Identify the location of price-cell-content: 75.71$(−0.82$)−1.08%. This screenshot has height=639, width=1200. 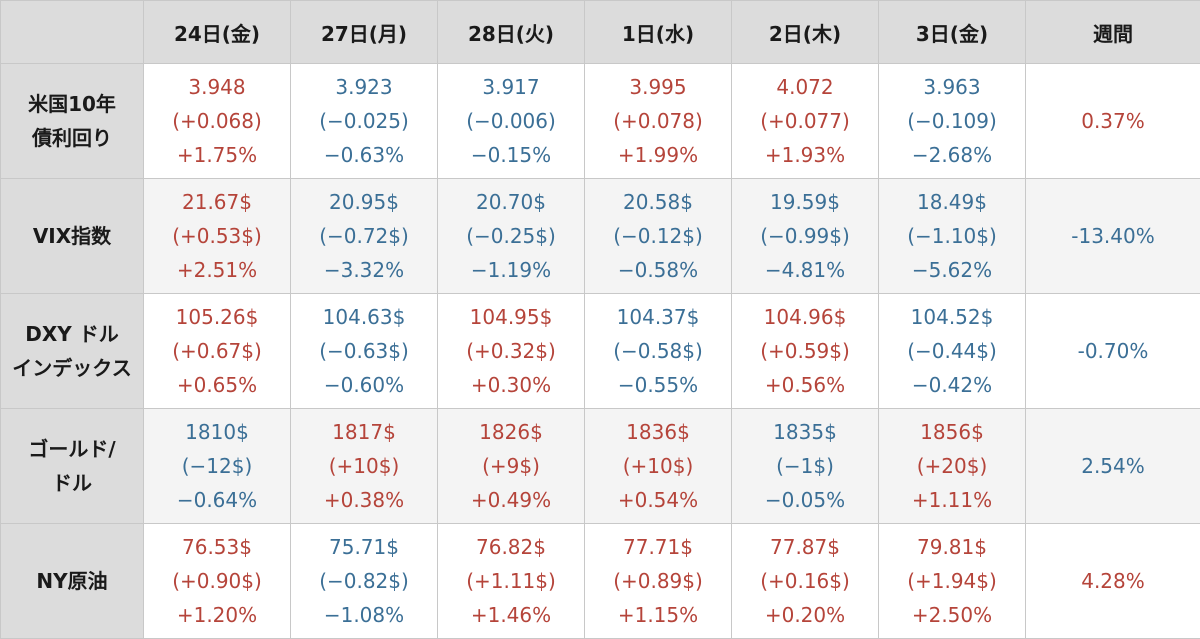
(364, 581).